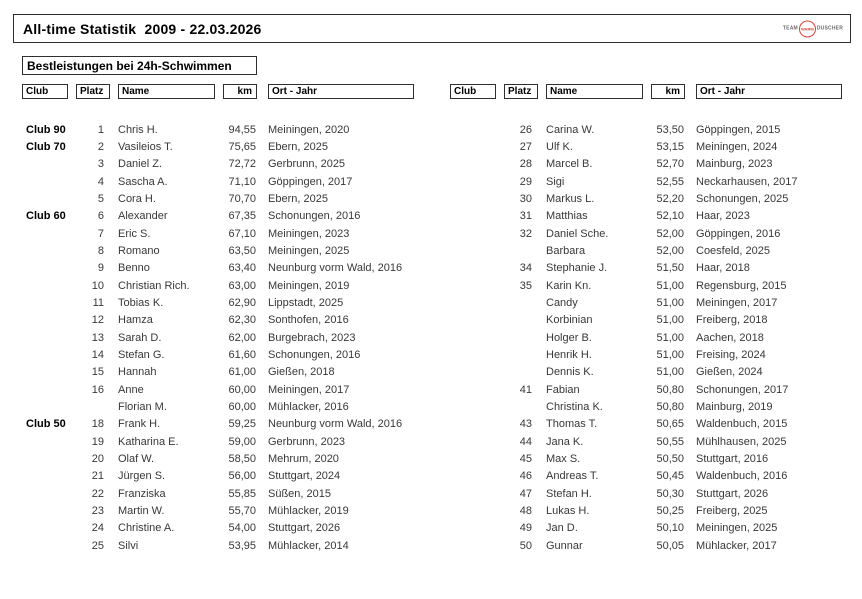 The width and height of the screenshot is (862, 599). What do you see at coordinates (100, 129) in the screenshot?
I see `platz-value: 1` at bounding box center [100, 129].